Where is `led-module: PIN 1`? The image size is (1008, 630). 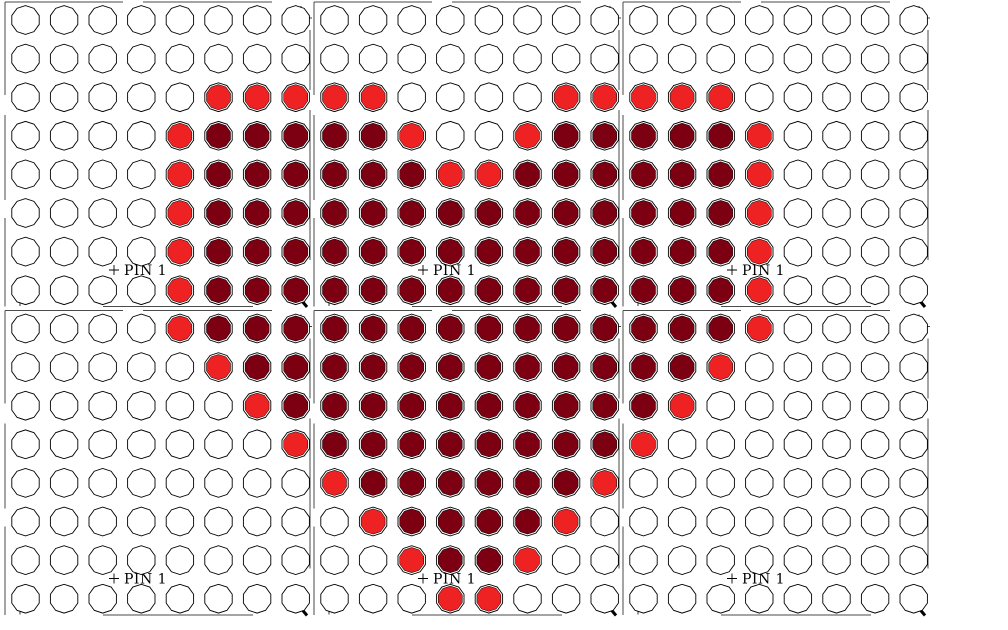 led-module: PIN 1 is located at coordinates (776, 154).